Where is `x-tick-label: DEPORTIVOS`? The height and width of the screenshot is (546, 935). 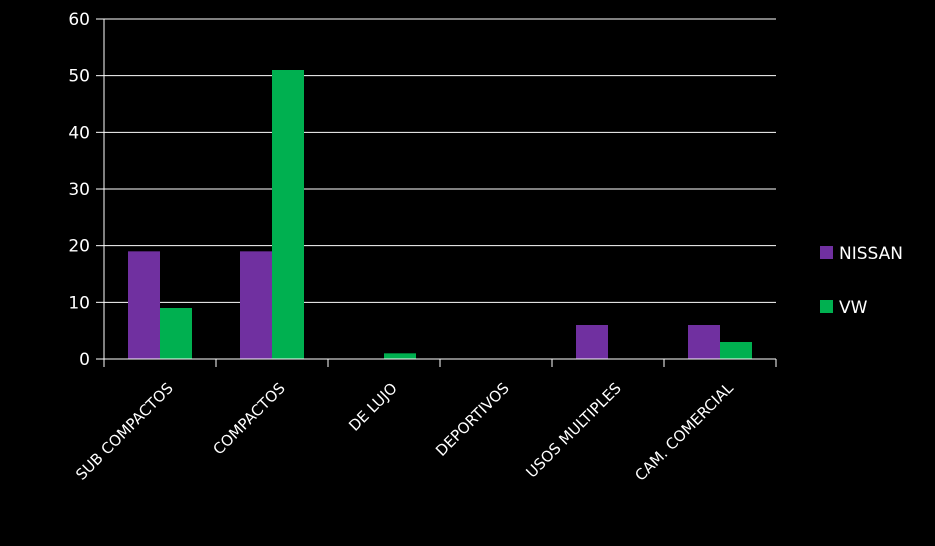
x-tick-label: DEPORTIVOS is located at coordinates (472, 419).